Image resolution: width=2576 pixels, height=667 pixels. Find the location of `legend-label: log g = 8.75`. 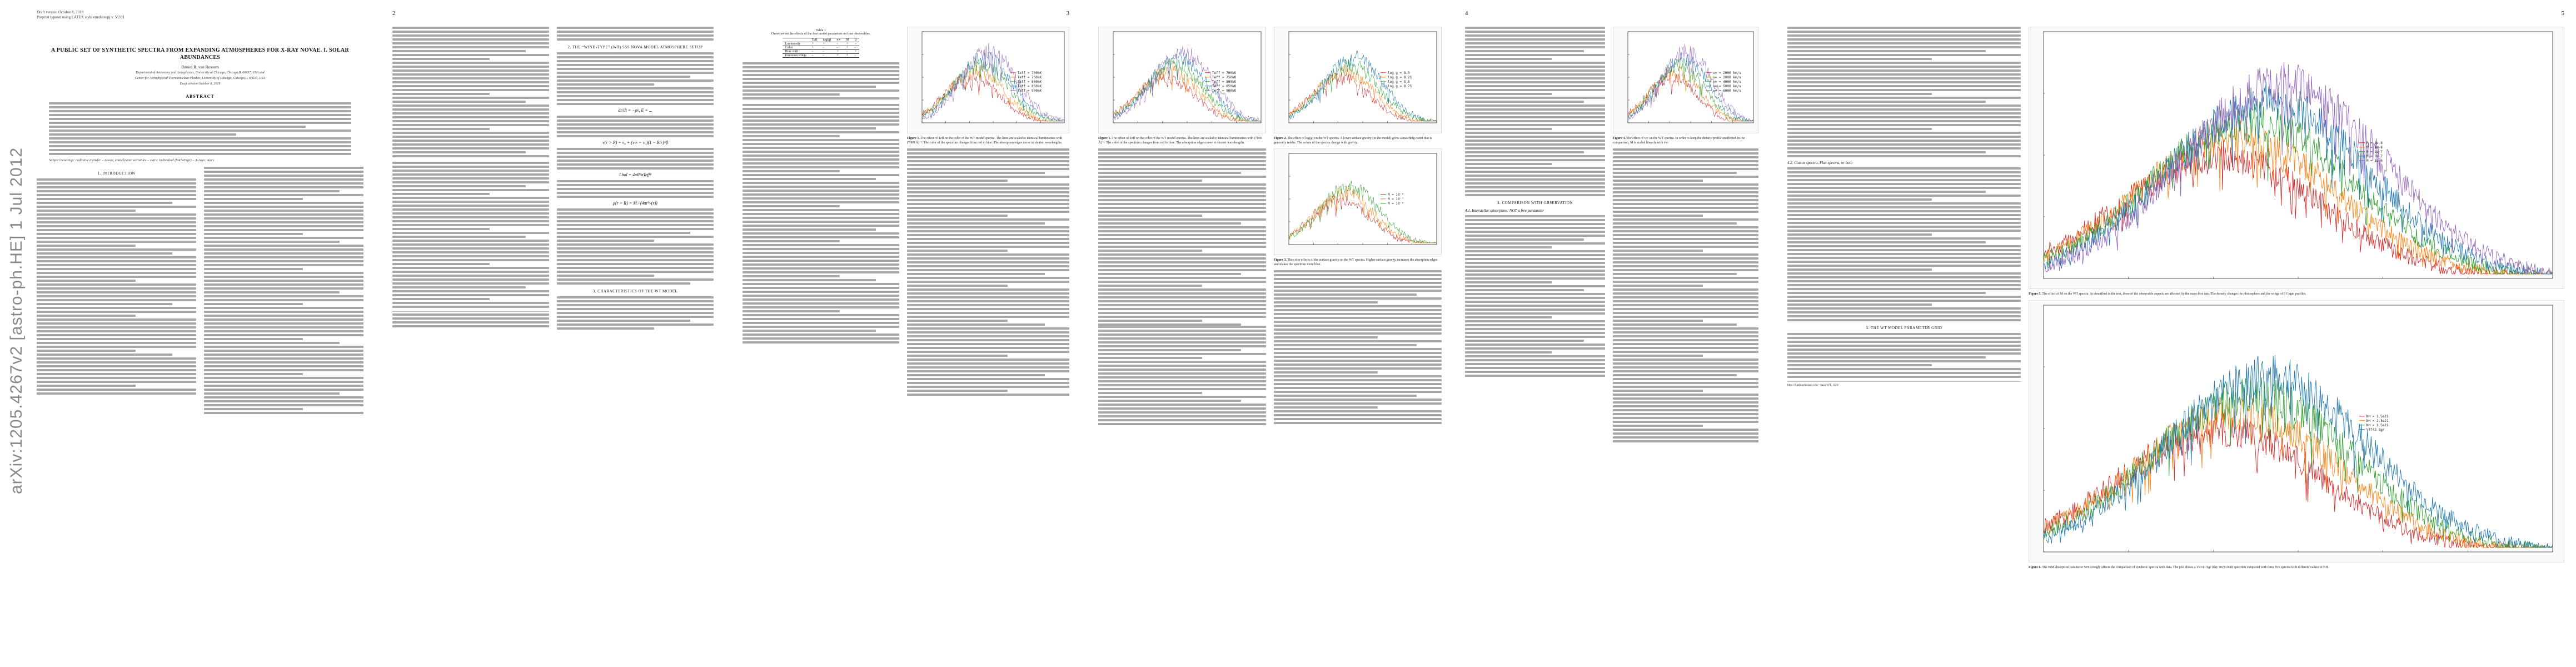

legend-label: log g = 8.75 is located at coordinates (1400, 86).